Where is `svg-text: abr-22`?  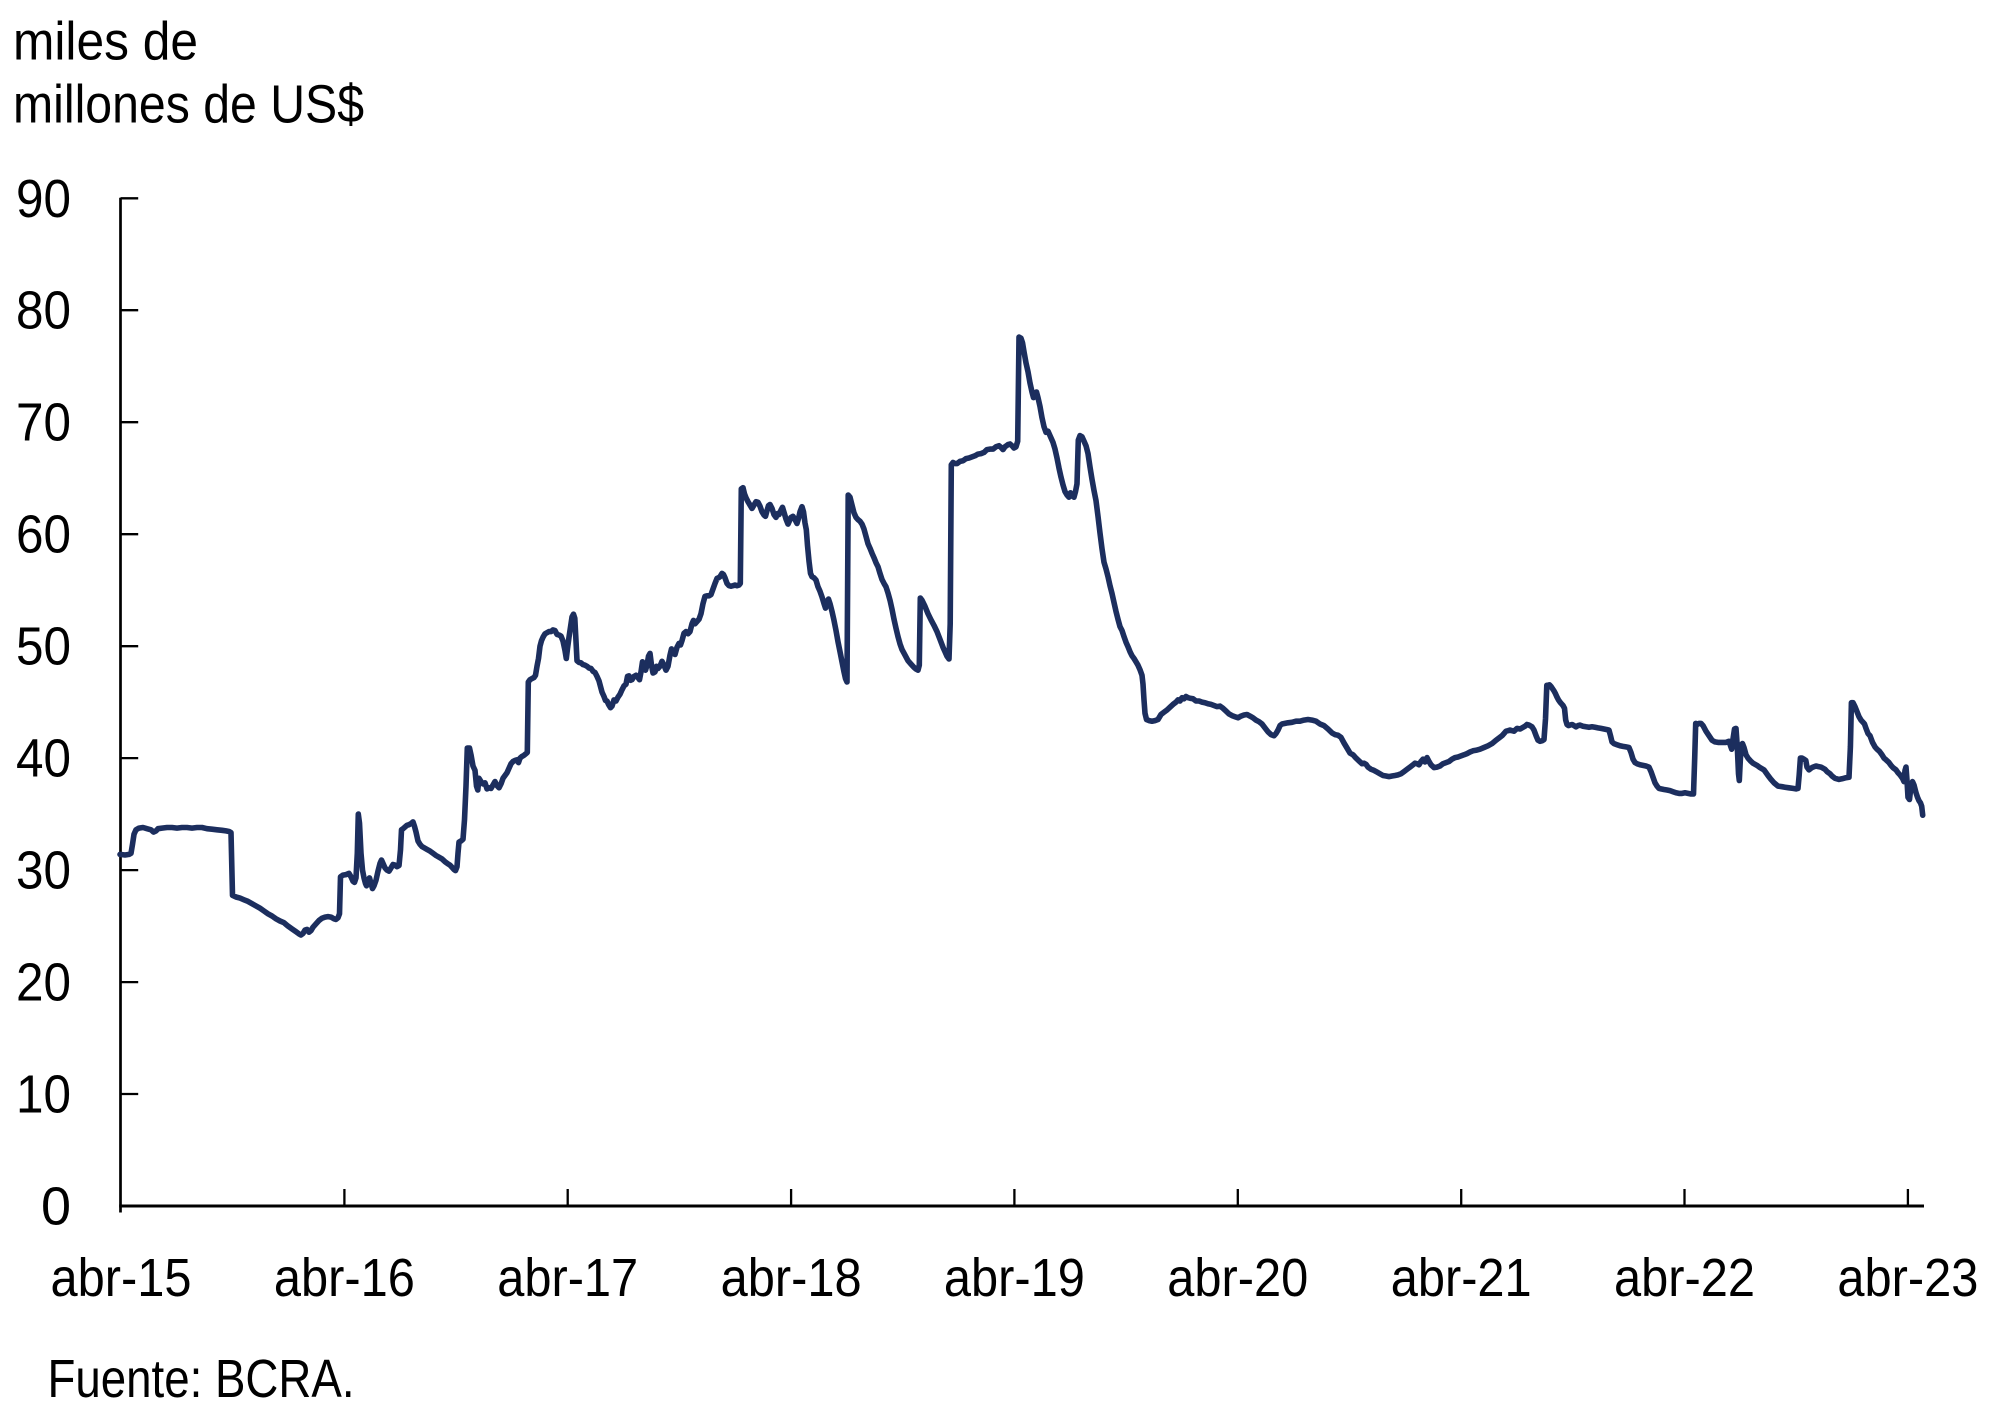
svg-text: abr-22 is located at coordinates (1684, 1278).